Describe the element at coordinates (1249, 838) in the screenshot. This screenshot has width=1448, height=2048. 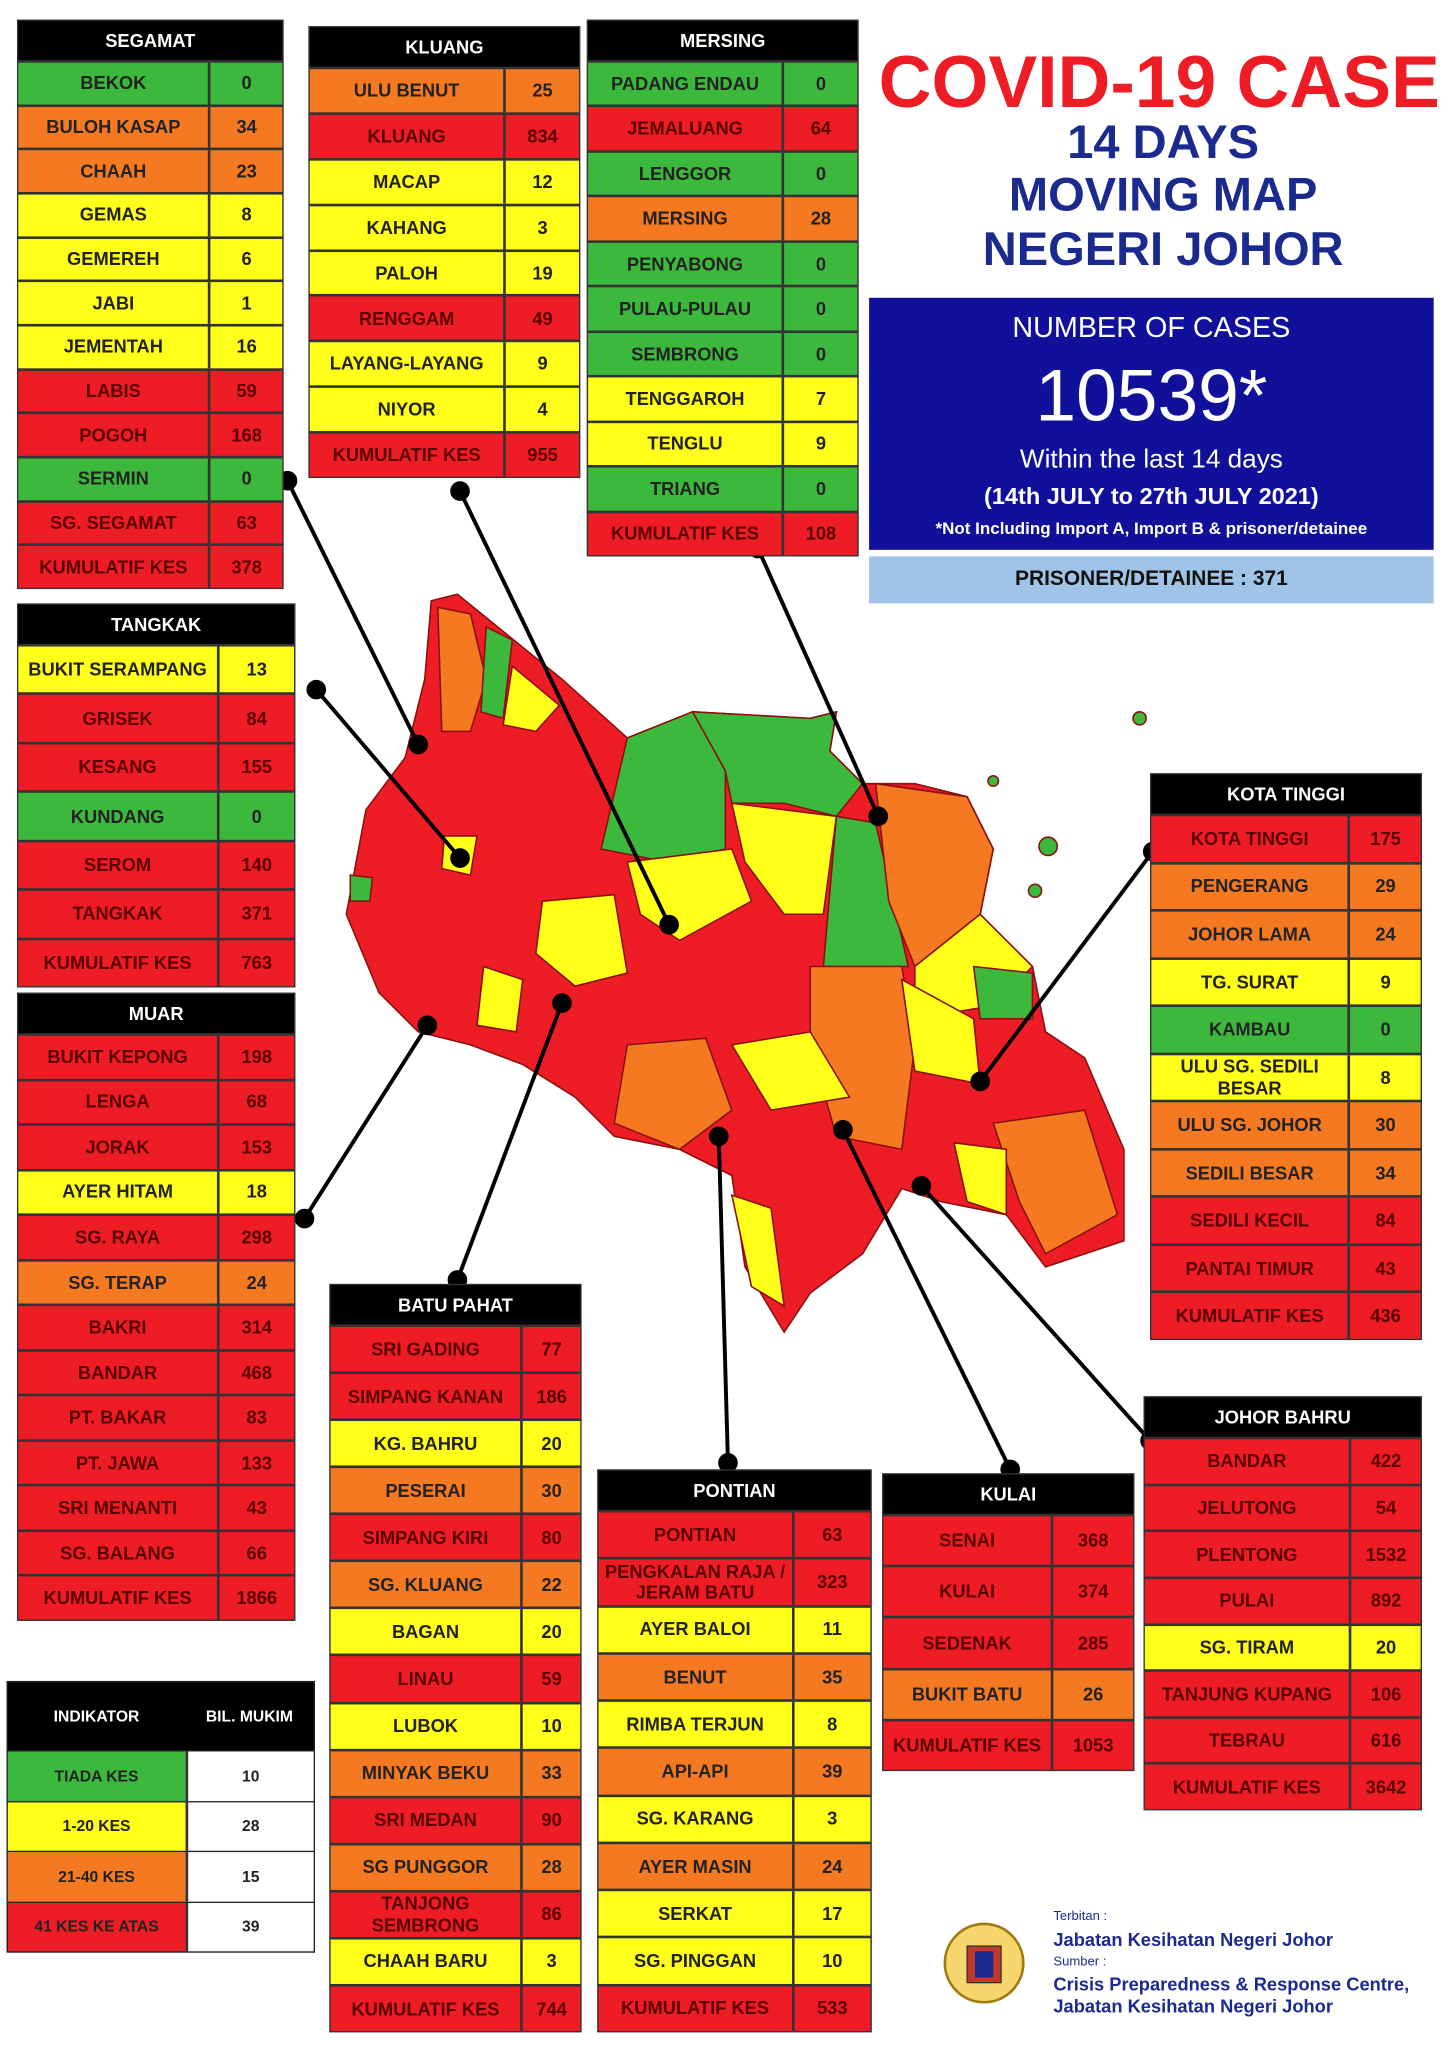
I see `mukim-name: KOTA TINGGI` at that location.